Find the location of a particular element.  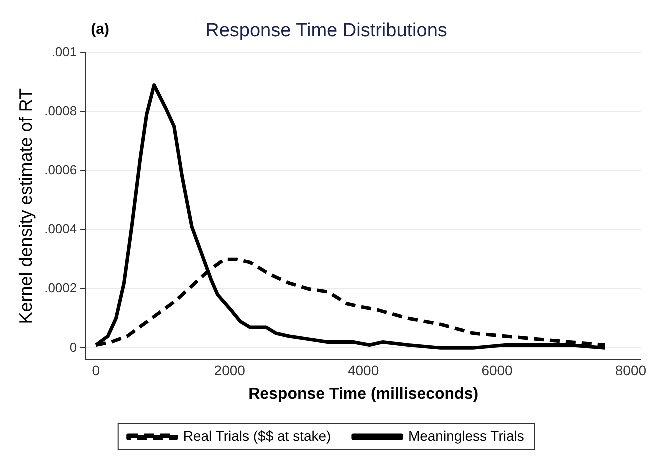

y-tick-label: .0006 is located at coordinates (61, 170).